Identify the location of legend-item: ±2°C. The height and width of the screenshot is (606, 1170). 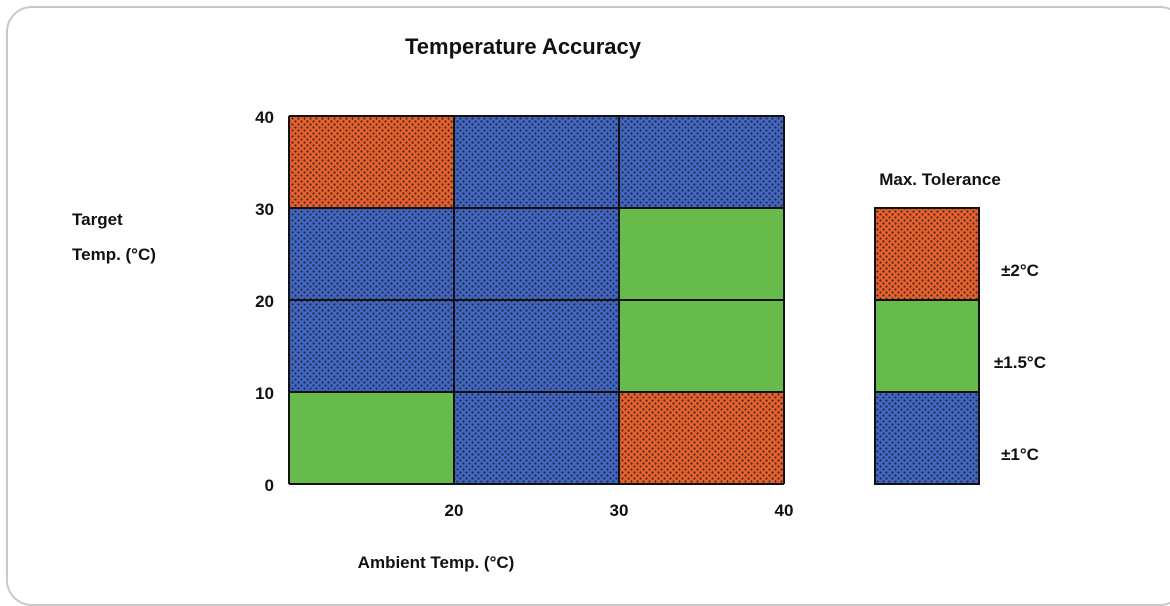
(957, 254).